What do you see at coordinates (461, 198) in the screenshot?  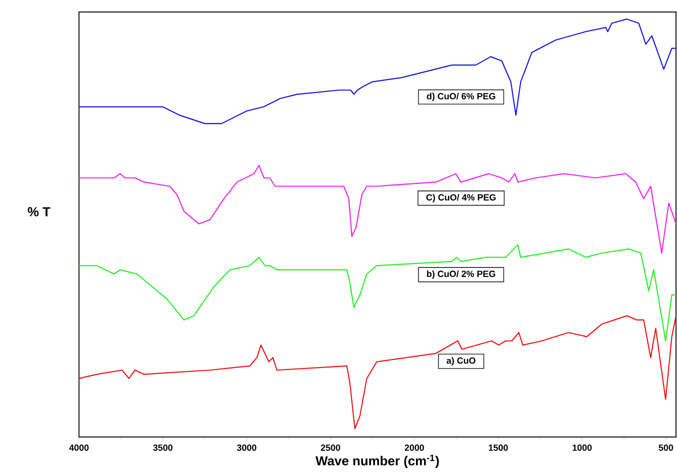 I see `series-label: C) CuO/ 4% PEG` at bounding box center [461, 198].